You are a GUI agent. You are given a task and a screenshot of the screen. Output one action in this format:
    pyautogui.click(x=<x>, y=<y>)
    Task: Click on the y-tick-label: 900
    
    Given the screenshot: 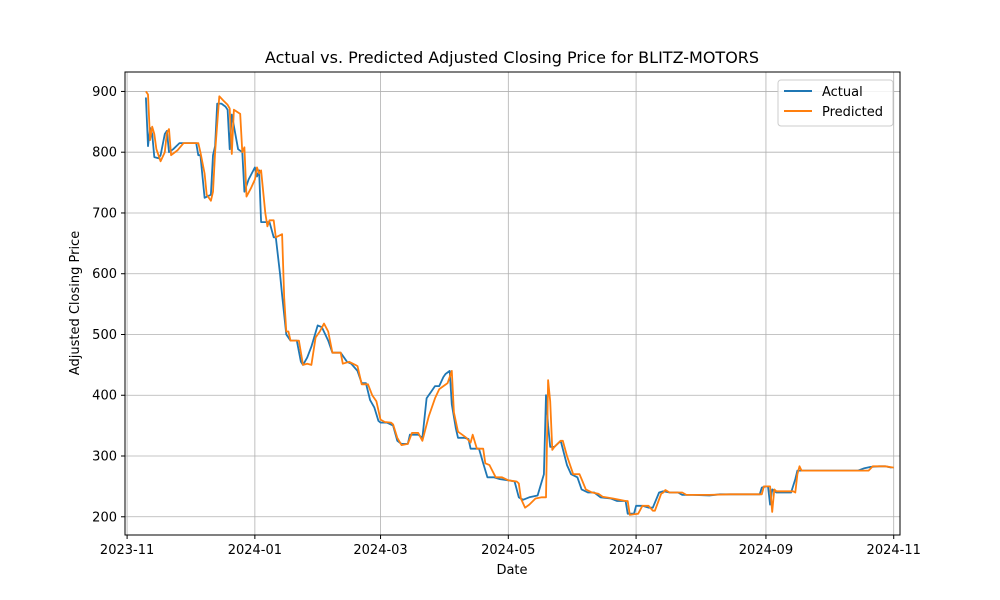 What is the action you would take?
    pyautogui.click(x=104, y=92)
    